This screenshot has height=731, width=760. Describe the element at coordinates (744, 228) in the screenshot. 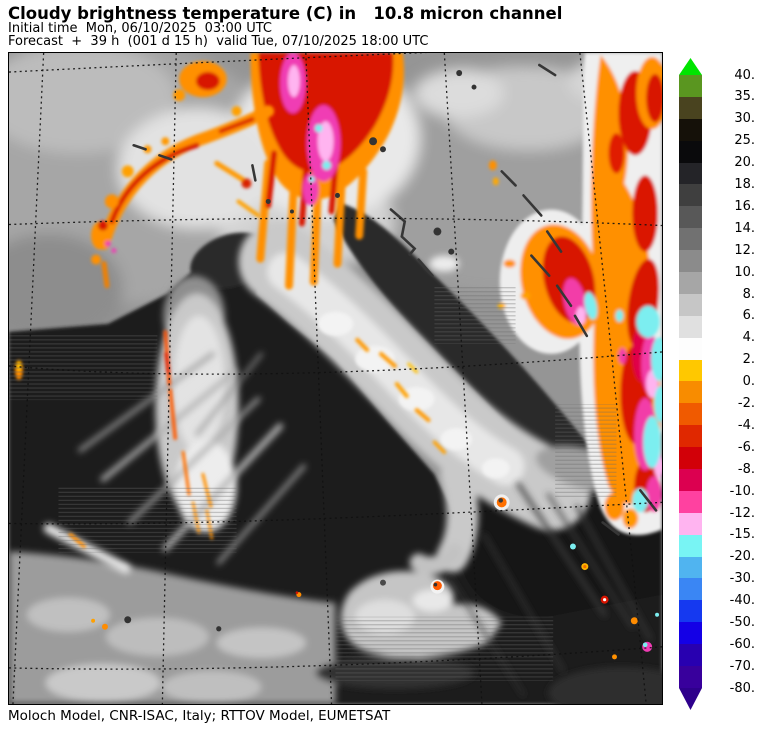

I see `colorbar-tick-label: 14.` at that location.